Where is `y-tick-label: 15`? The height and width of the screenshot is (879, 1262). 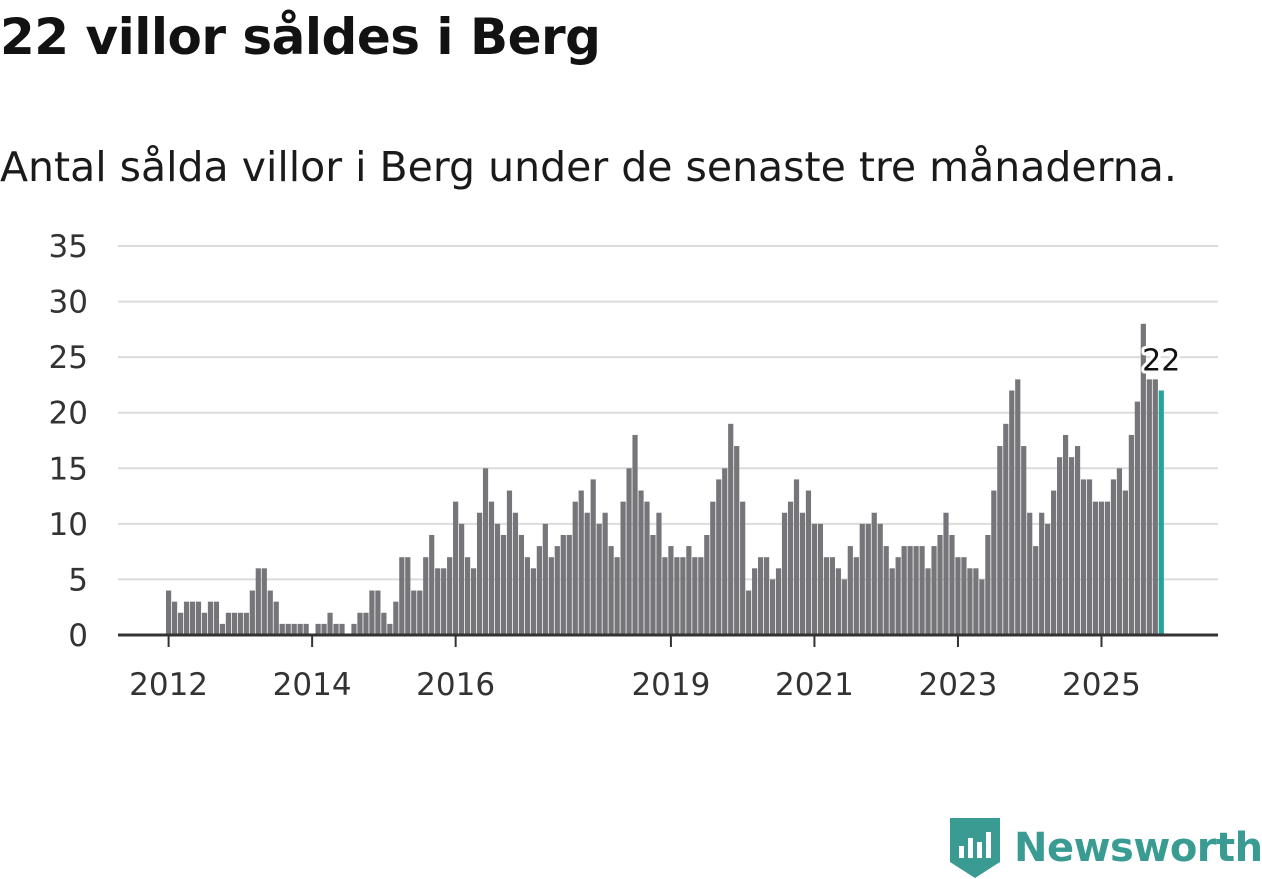 y-tick-label: 15 is located at coordinates (68, 469).